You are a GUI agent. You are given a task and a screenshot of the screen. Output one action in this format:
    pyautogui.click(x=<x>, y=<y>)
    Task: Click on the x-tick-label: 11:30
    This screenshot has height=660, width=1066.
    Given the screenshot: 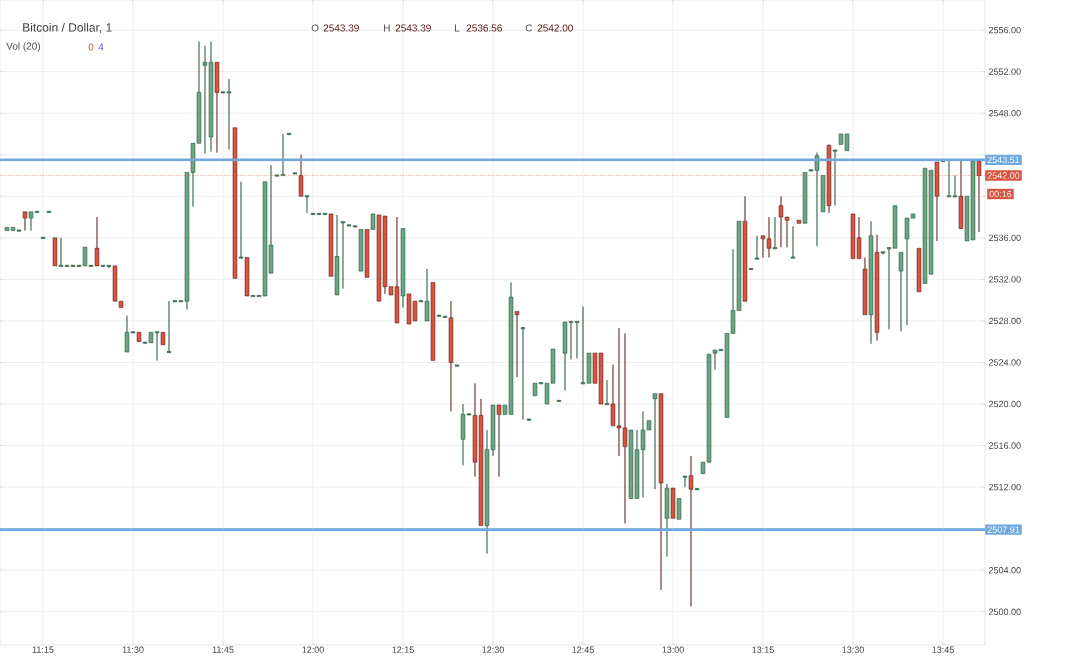 What is the action you would take?
    pyautogui.click(x=133, y=649)
    